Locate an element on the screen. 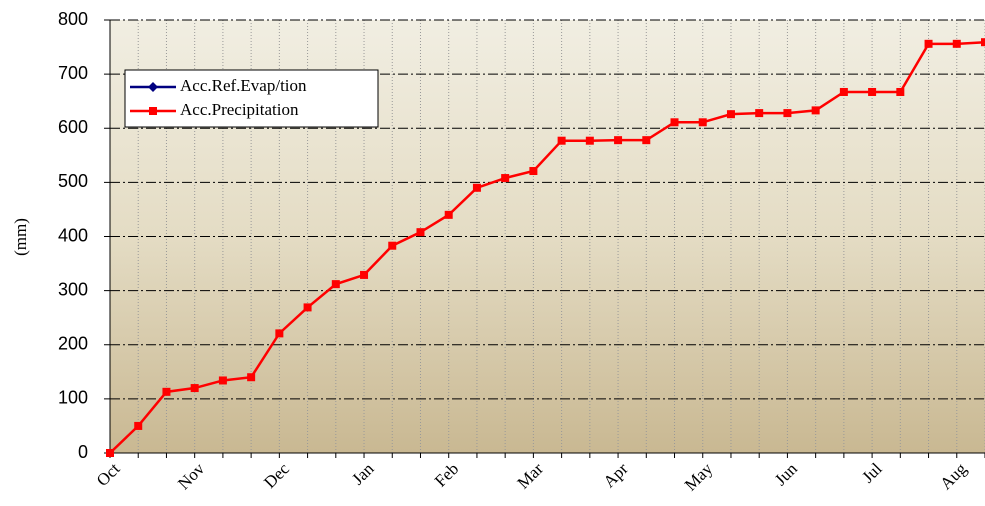 Image resolution: width=985 pixels, height=506 pixels. y-tick-label: 200 is located at coordinates (73, 344).